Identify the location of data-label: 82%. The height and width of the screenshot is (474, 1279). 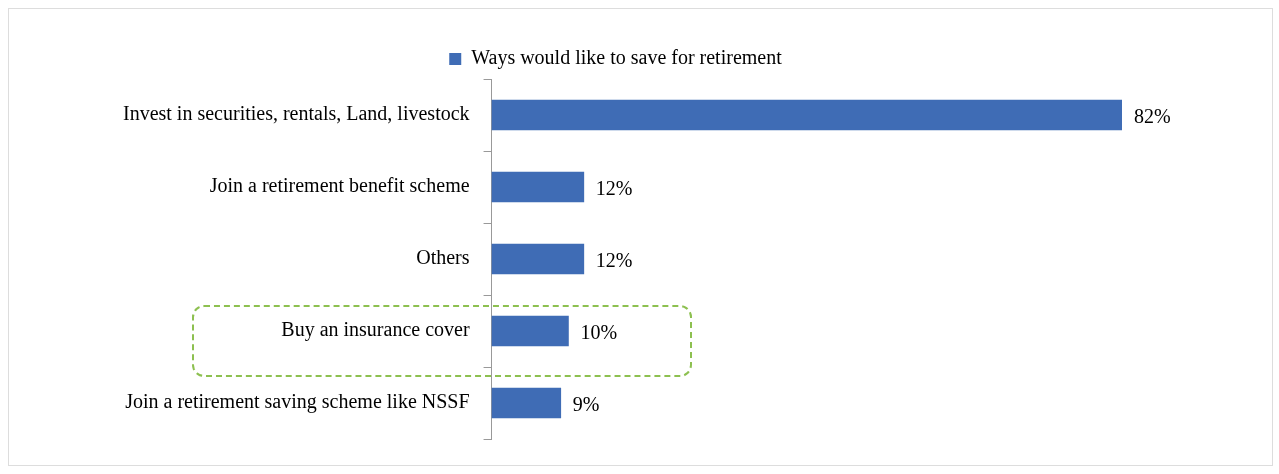
(1152, 116).